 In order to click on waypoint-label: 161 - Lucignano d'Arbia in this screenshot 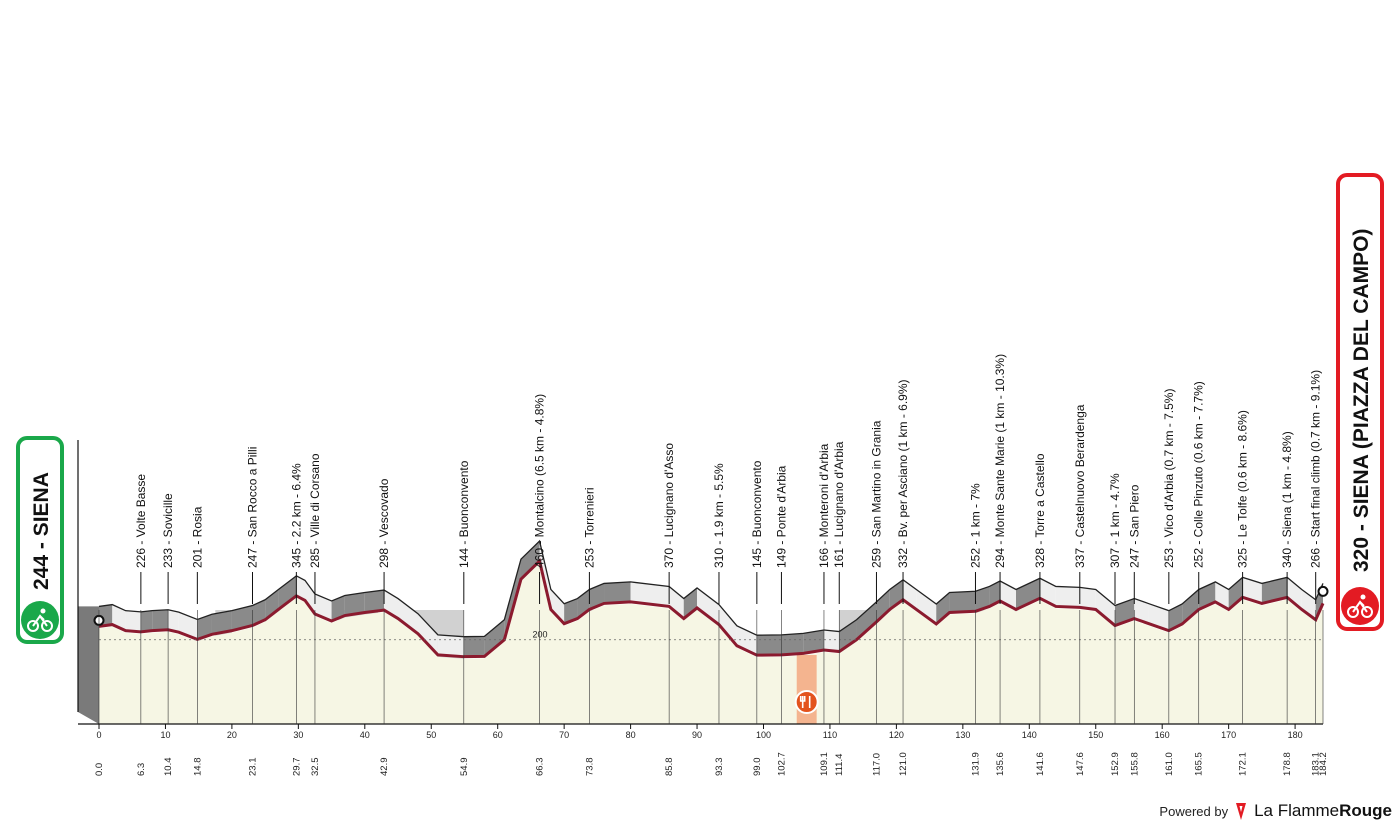, I will do `click(839, 504)`.